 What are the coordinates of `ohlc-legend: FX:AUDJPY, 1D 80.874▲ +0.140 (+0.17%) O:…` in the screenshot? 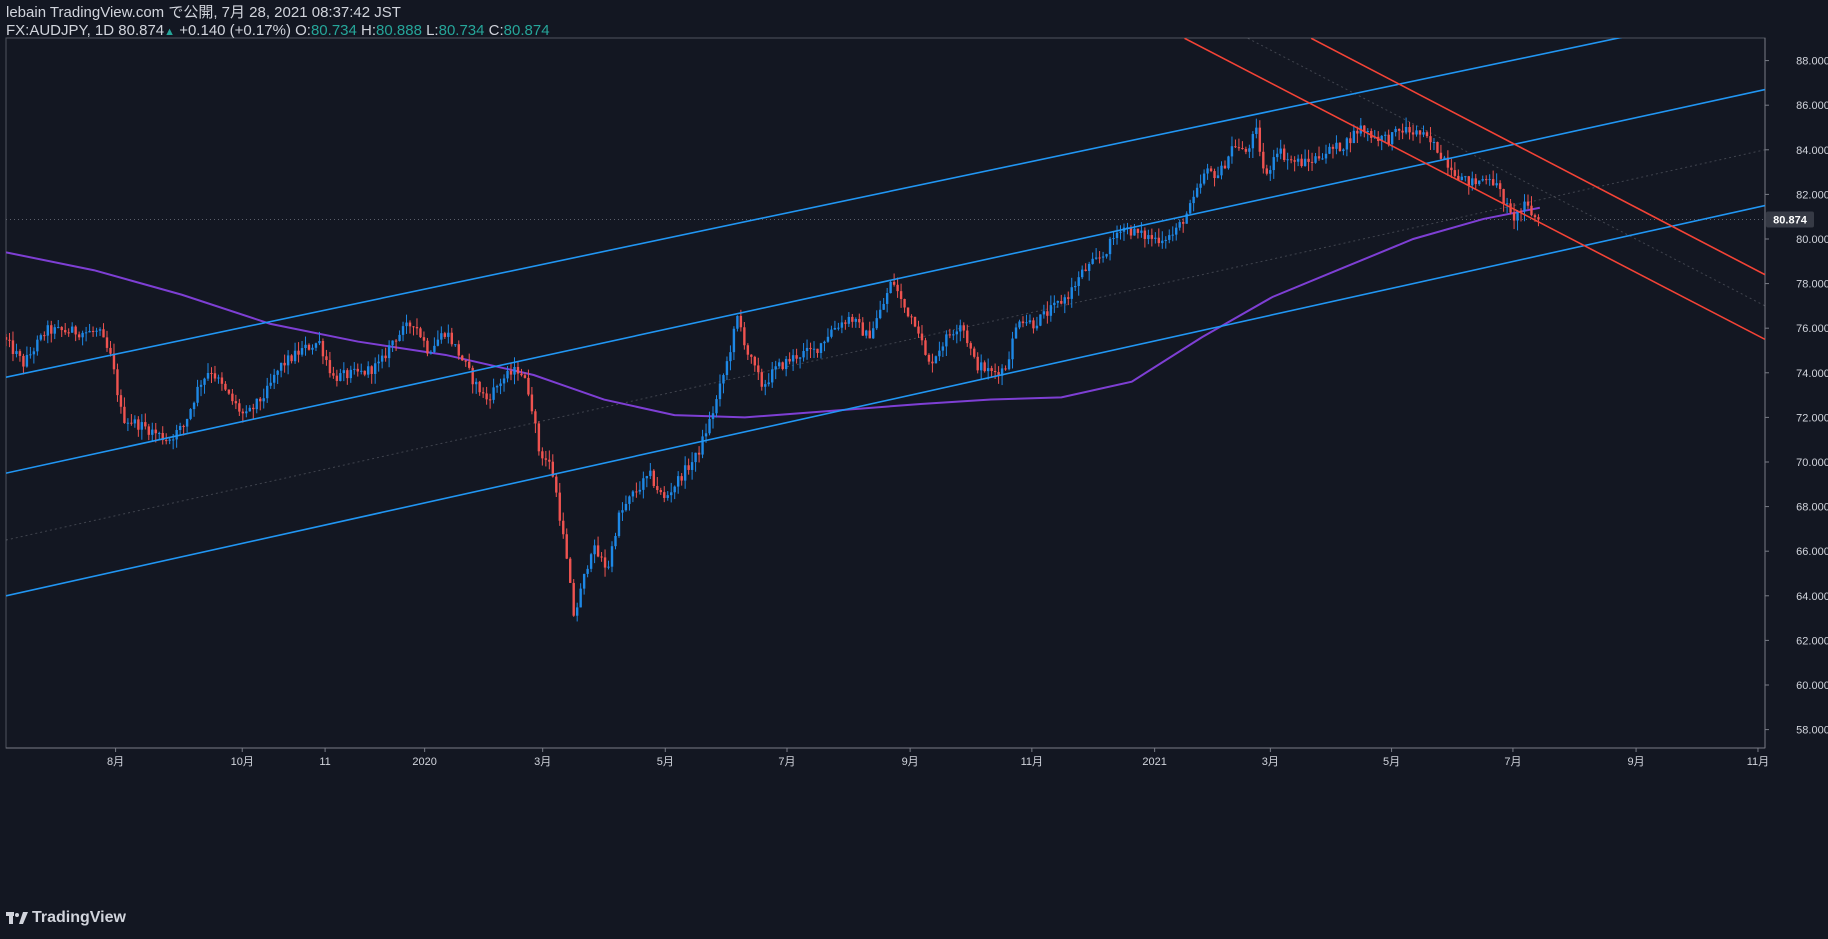 It's located at (278, 31).